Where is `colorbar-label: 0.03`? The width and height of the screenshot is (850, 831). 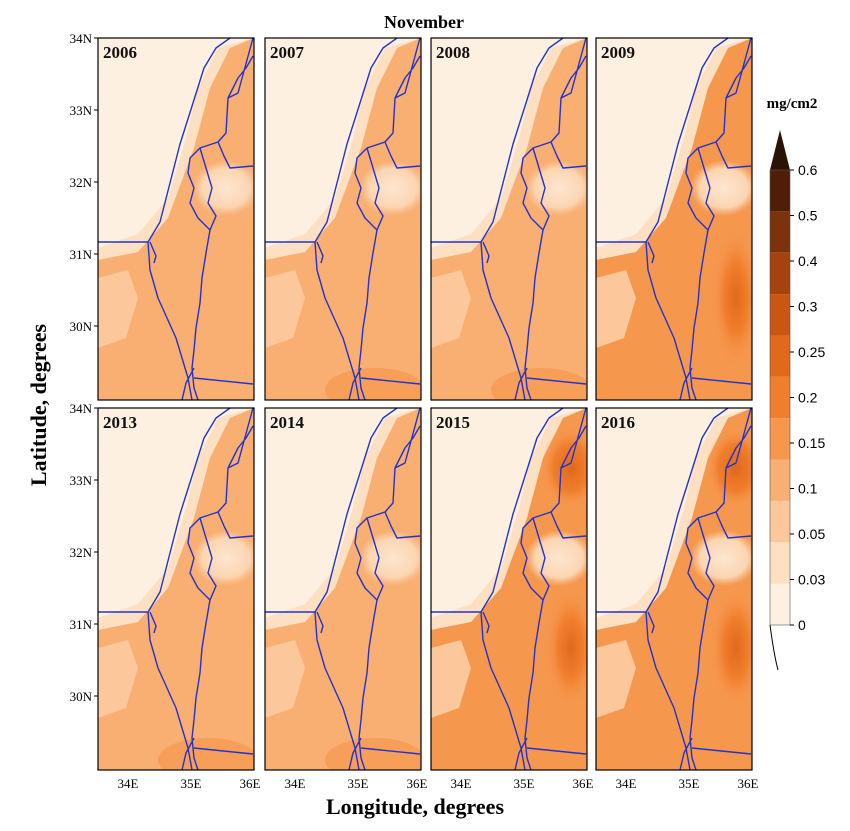
colorbar-label: 0.03 is located at coordinates (811, 580).